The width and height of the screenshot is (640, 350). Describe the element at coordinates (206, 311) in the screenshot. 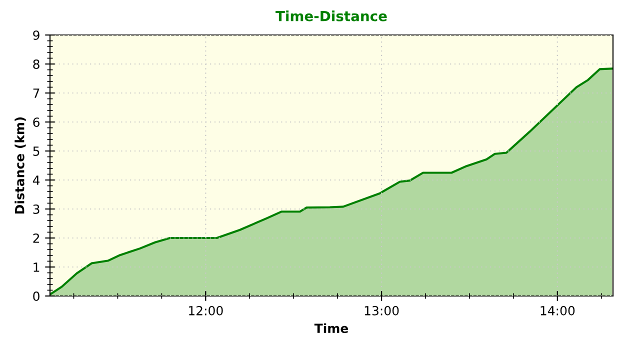

I see `x-tick-label: 12:00` at that location.